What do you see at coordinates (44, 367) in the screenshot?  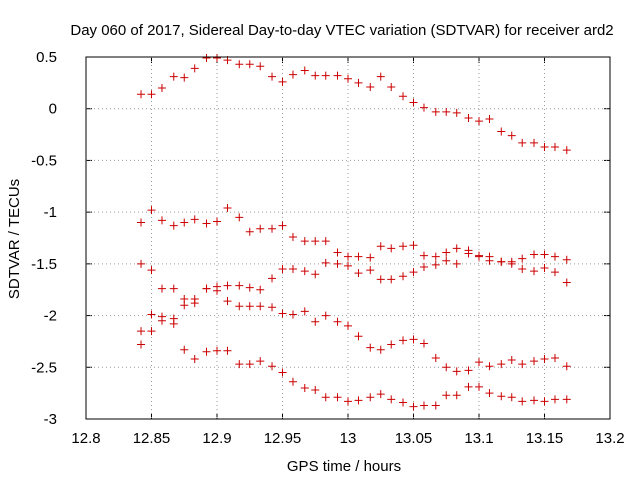 I see `y-tick-label: -2.5` at bounding box center [44, 367].